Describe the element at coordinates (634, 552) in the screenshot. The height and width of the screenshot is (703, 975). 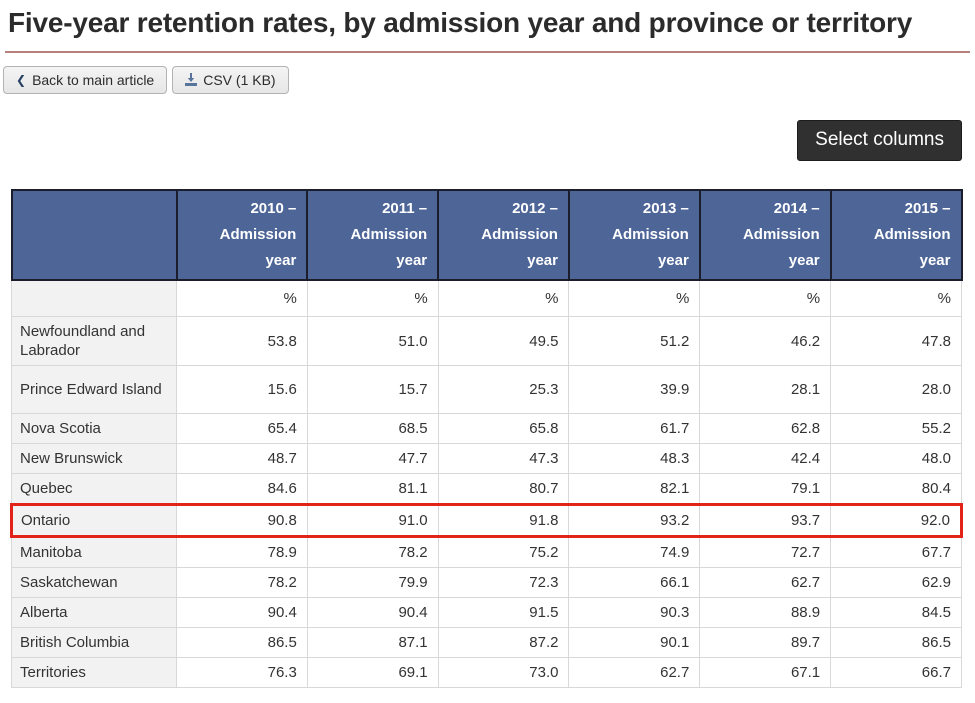
I see `cell: 74.9` at that location.